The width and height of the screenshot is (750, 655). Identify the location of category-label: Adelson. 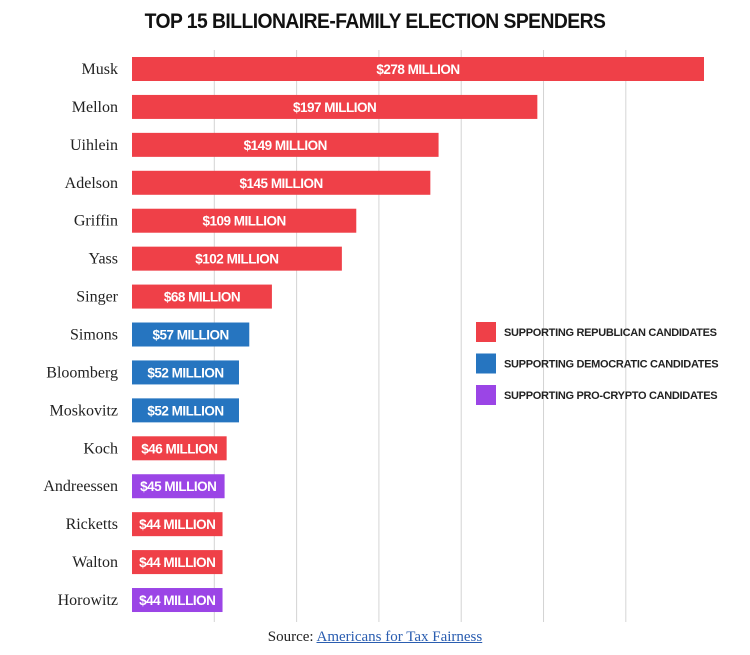
(91, 183).